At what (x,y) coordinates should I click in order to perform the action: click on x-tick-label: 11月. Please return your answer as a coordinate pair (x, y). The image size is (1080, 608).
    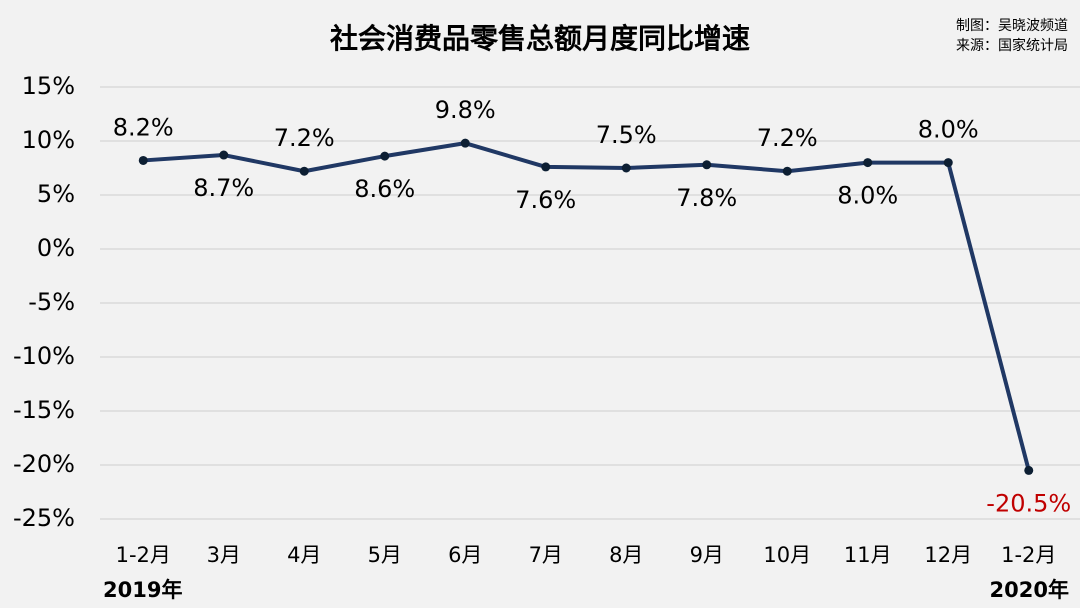
    Looking at the image, I should click on (868, 555).